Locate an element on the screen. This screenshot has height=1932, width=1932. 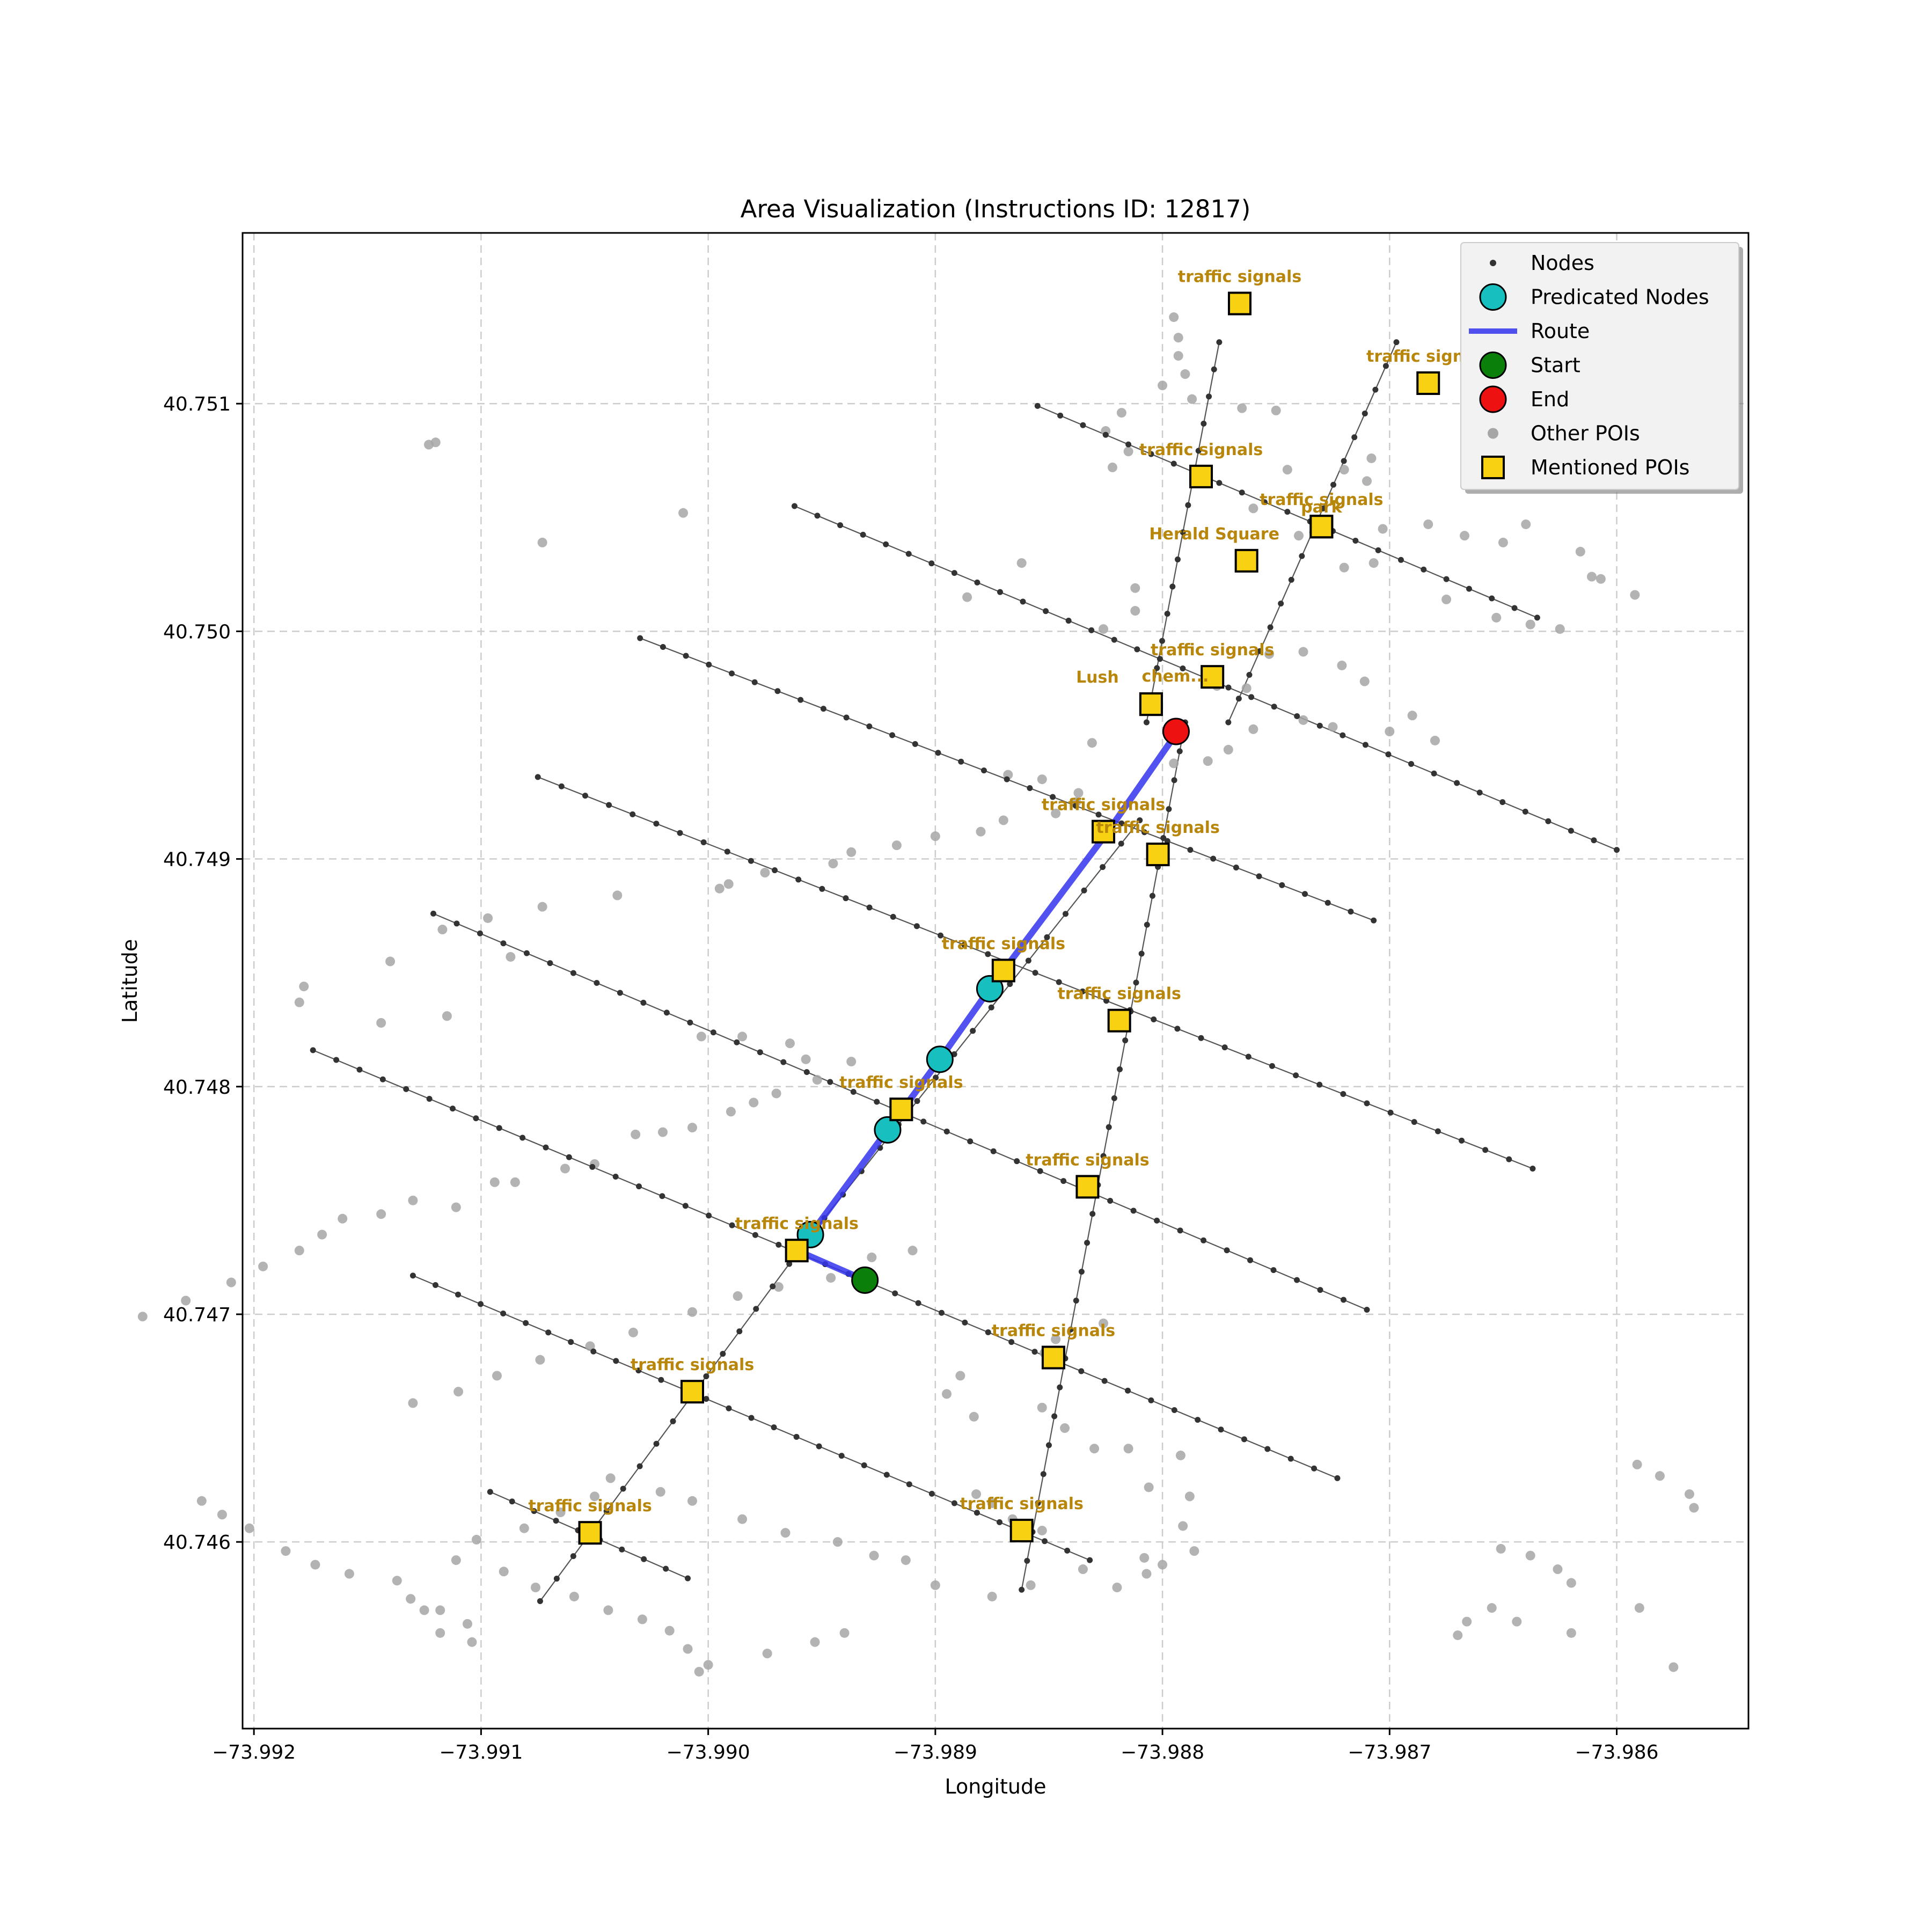
mentioned-poi-label: traffic signals is located at coordinates (590, 1506).